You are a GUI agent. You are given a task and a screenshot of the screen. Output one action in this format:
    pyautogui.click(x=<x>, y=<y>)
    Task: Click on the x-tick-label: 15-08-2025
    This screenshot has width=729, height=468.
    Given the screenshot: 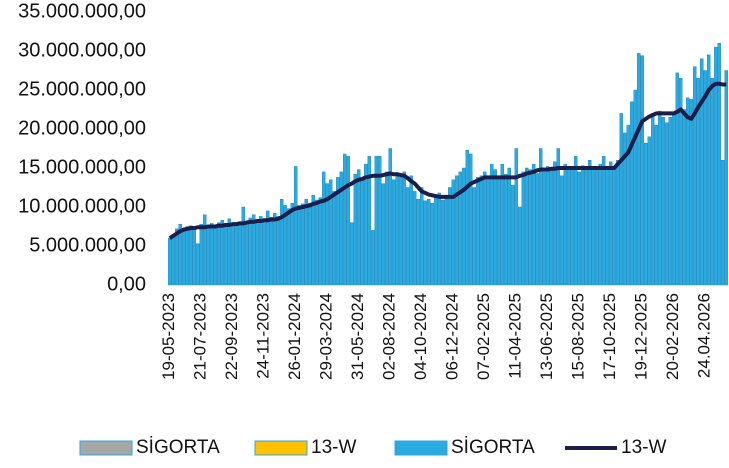 What is the action you would take?
    pyautogui.click(x=578, y=336)
    